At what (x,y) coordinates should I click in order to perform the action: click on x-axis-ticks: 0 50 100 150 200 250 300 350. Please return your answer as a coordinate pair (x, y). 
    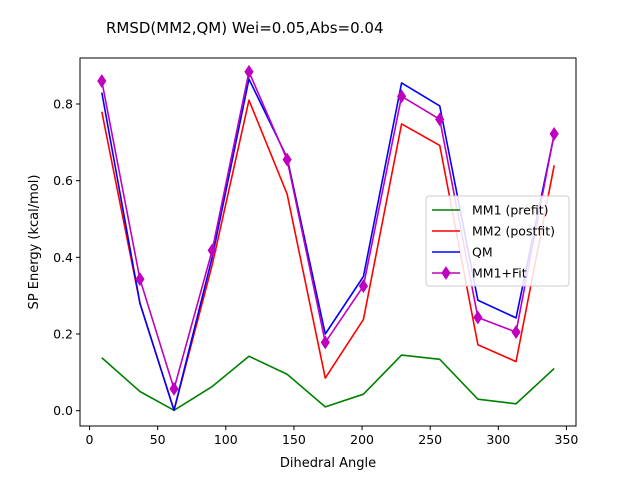
    Looking at the image, I should click on (332, 436).